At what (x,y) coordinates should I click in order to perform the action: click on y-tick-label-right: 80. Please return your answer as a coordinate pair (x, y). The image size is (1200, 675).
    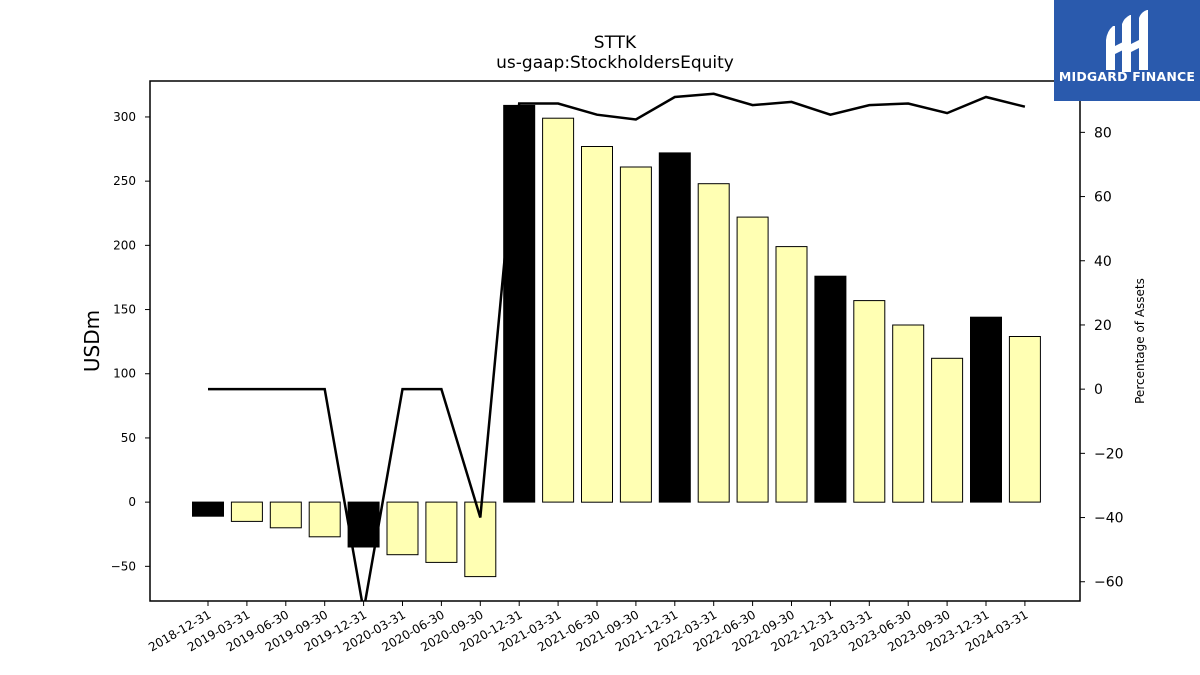
    Looking at the image, I should click on (1103, 133).